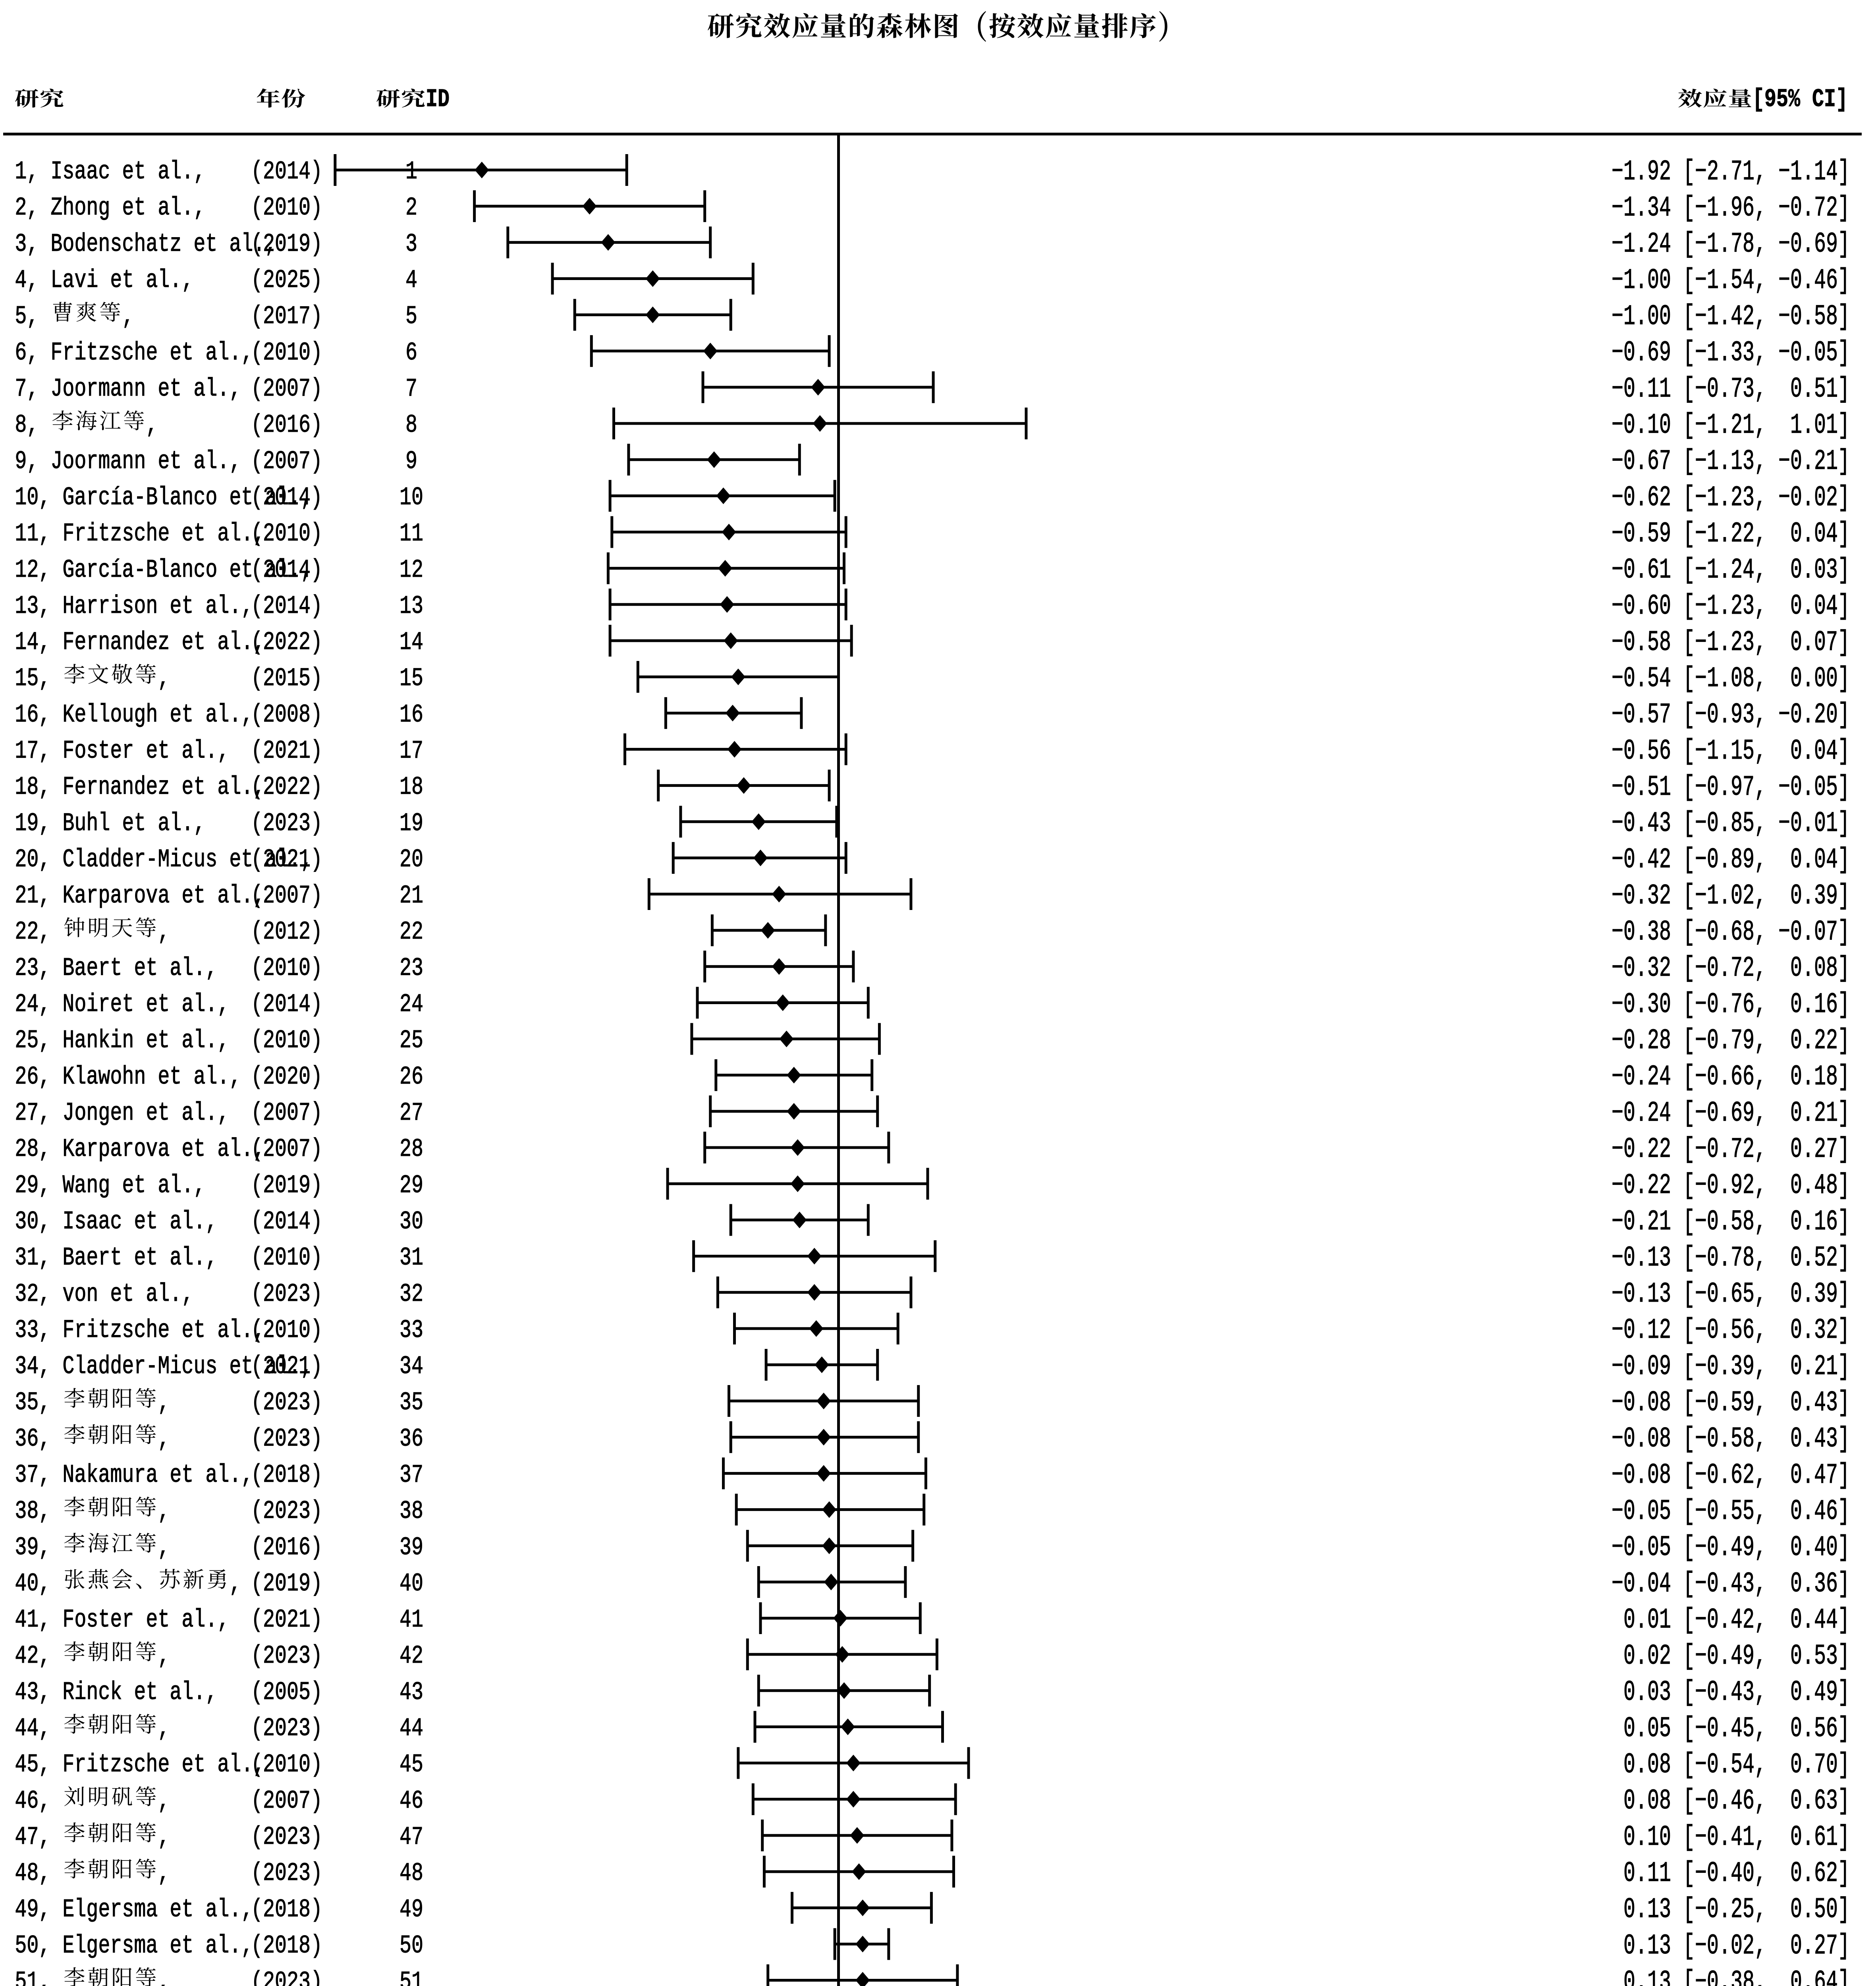 This screenshot has height=1986, width=1876. I want to click on svg-text: 39,, so click(38, 1548).